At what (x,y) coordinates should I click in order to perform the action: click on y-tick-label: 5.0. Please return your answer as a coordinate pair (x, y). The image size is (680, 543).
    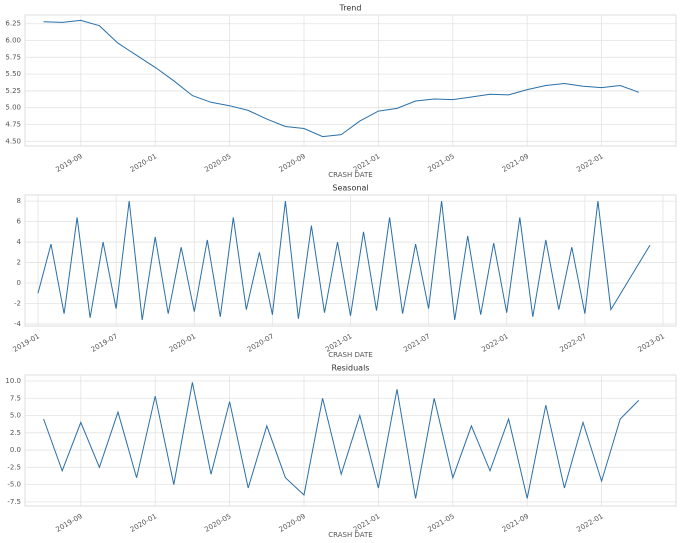
    Looking at the image, I should click on (15, 416).